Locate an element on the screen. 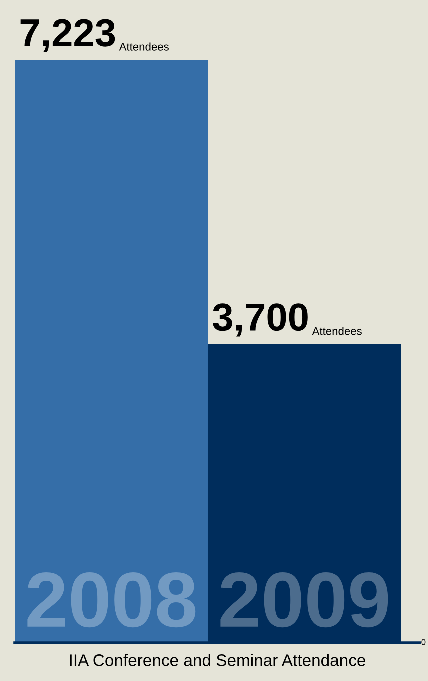 This screenshot has width=428, height=681. data-label: 3,700 is located at coordinates (260, 320).